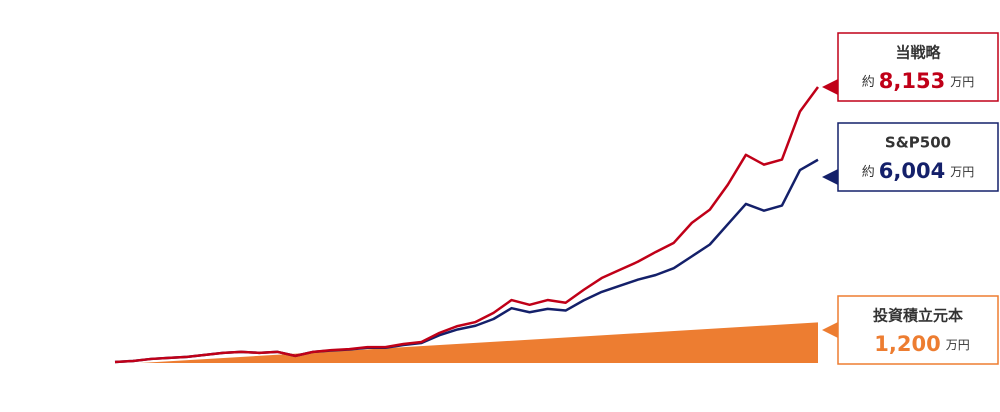 This screenshot has width=1000, height=412. What do you see at coordinates (479, 342) in the screenshot?
I see `principal-area` at bounding box center [479, 342].